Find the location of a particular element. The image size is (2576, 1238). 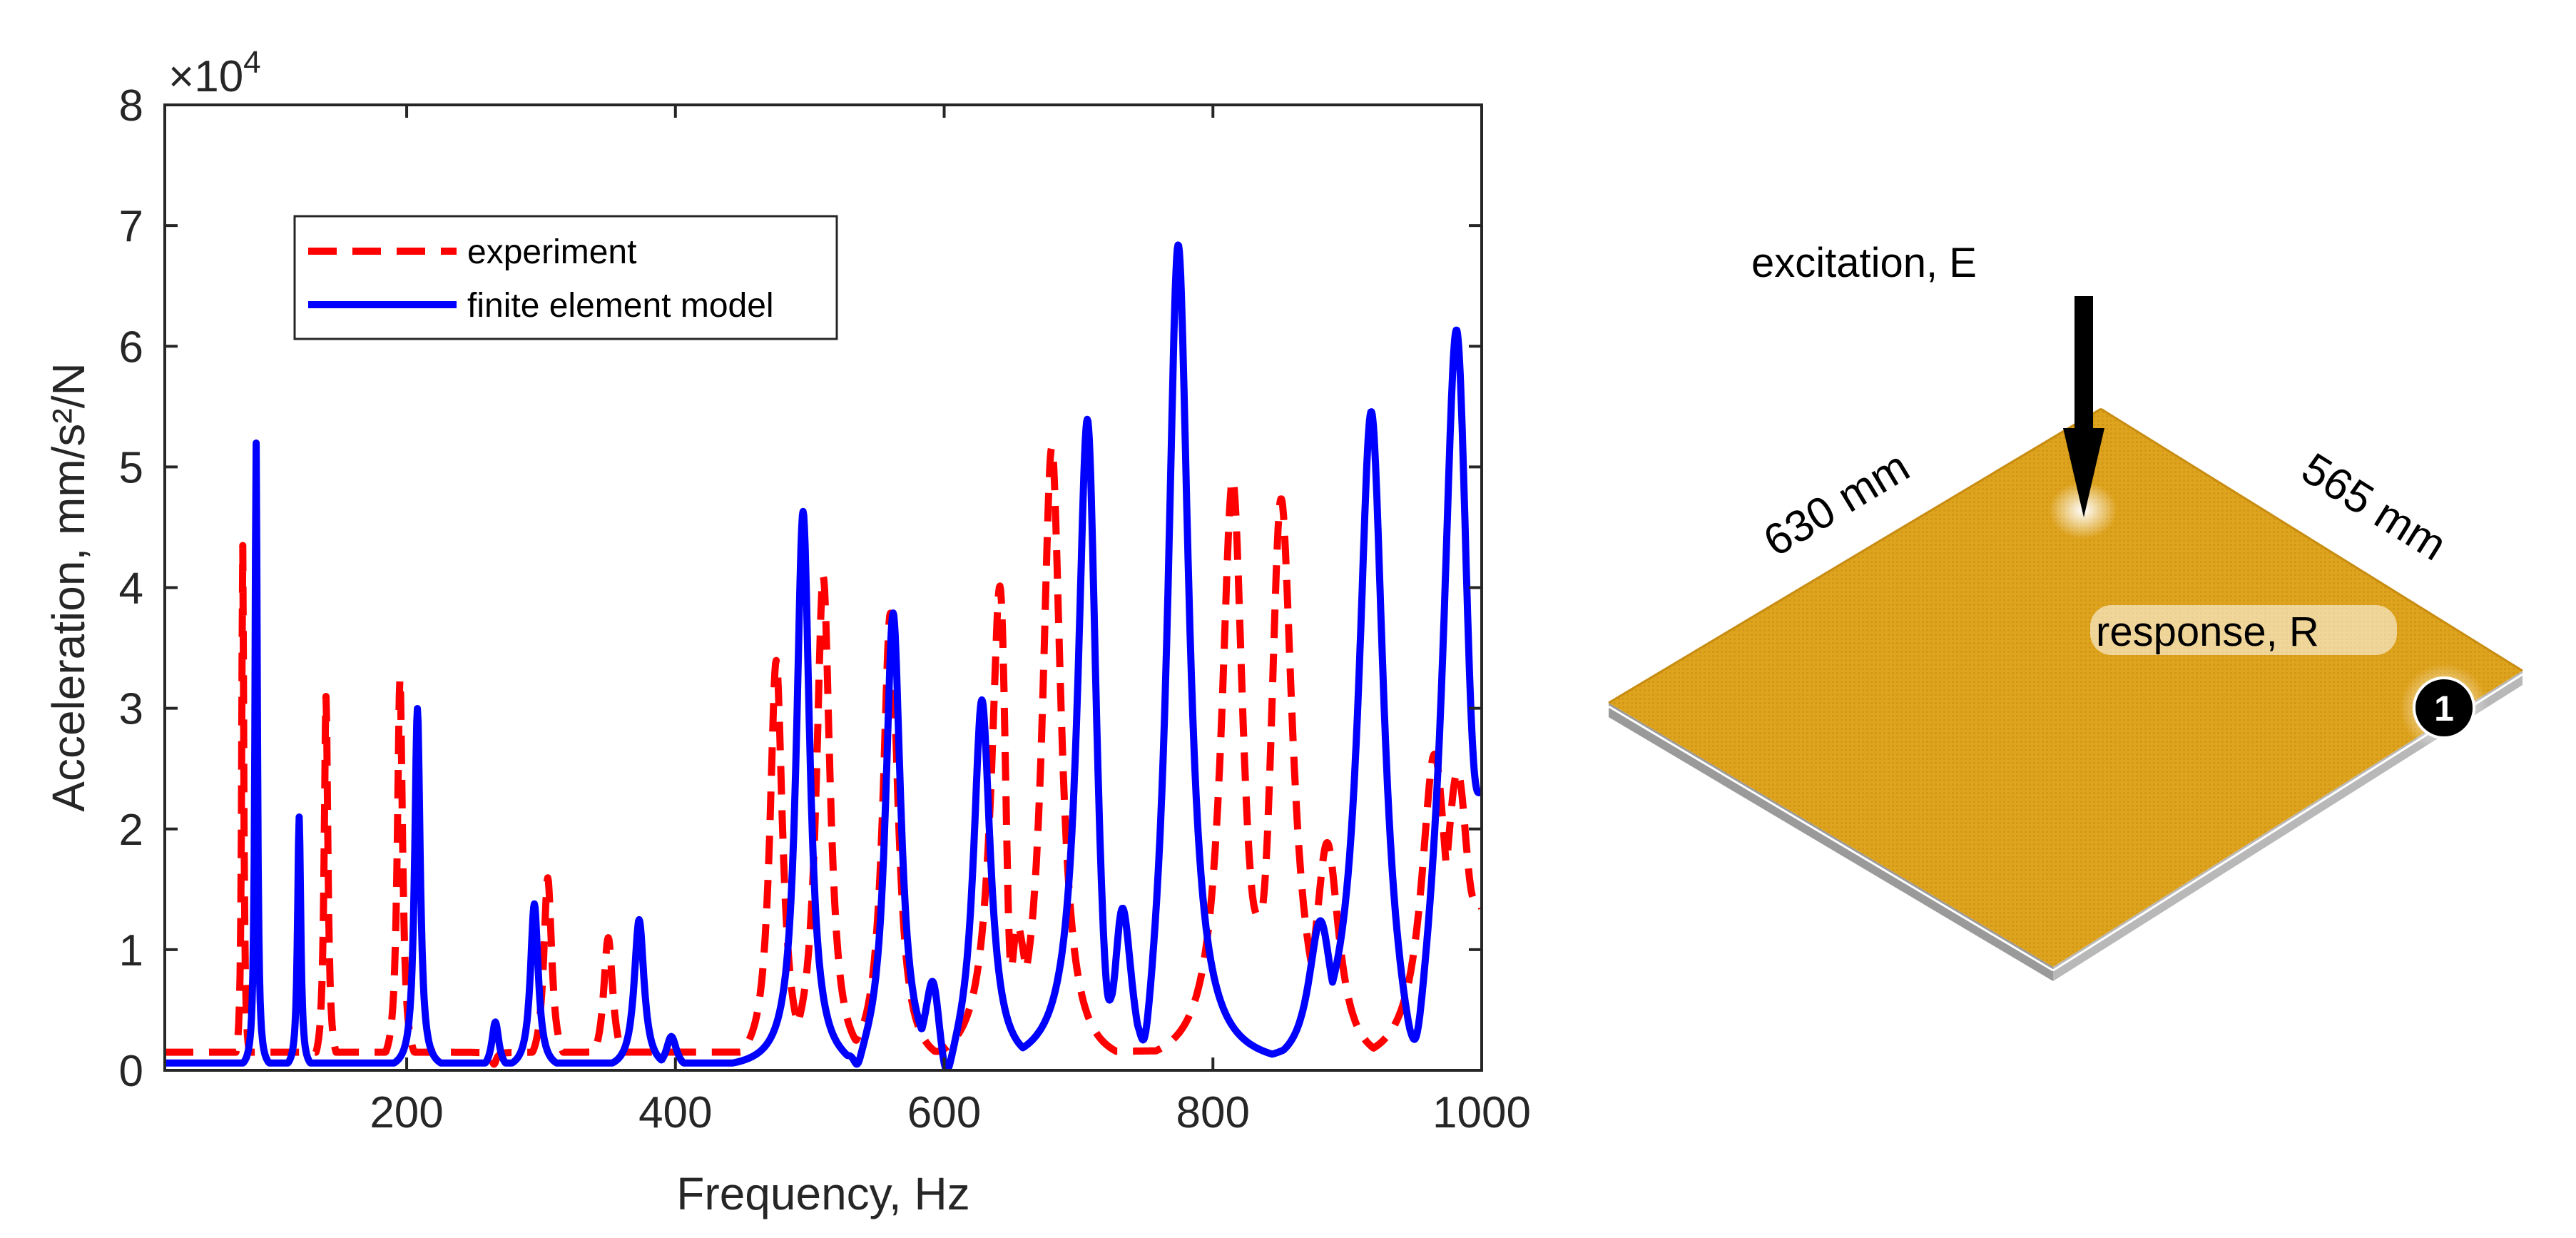

legend: experiment finite element model is located at coordinates (565, 277).